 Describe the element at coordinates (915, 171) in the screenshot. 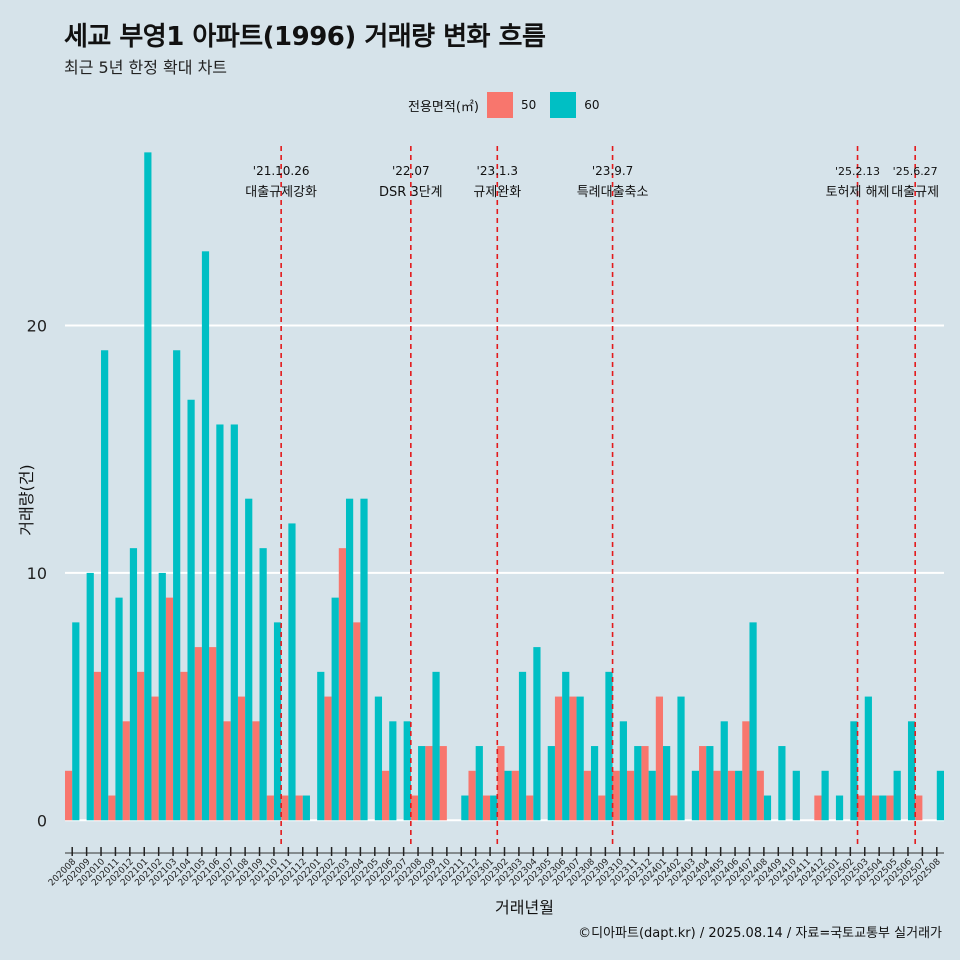

I see `event-date-5: '25.6.27` at that location.